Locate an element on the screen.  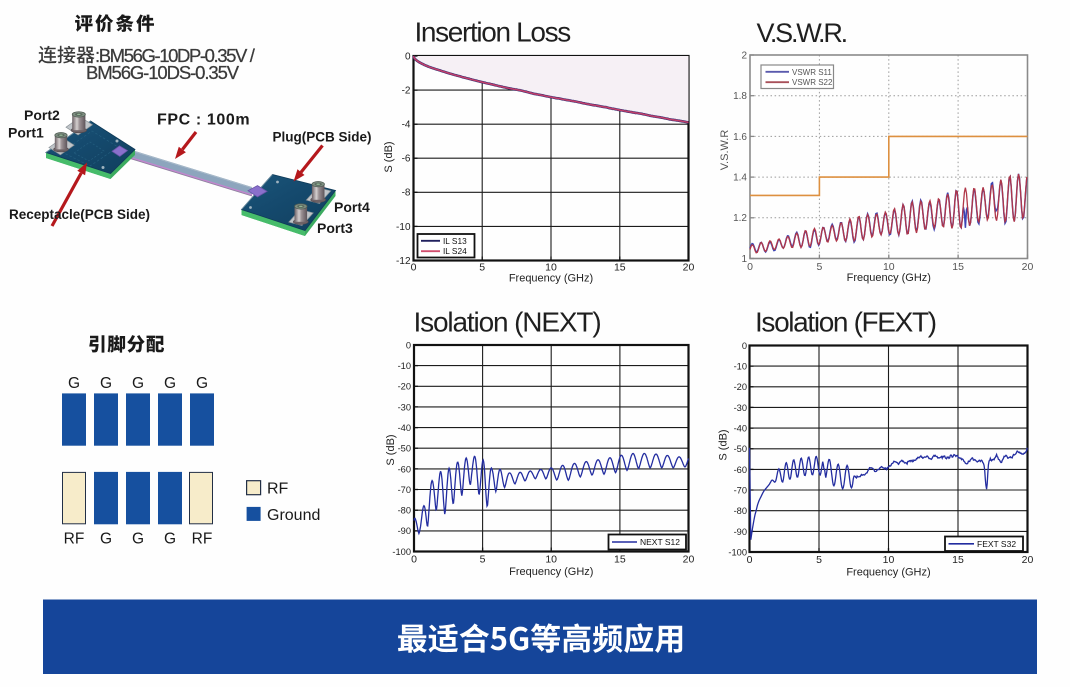
svg-text: Receptacle(PCB Side) is located at coordinates (79, 214).